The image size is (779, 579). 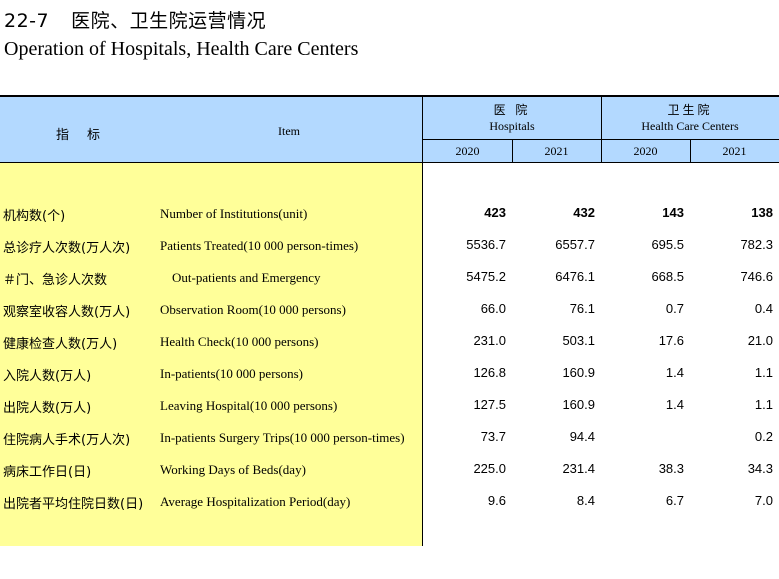 I want to click on row-value: 746.6, so click(x=756, y=276).